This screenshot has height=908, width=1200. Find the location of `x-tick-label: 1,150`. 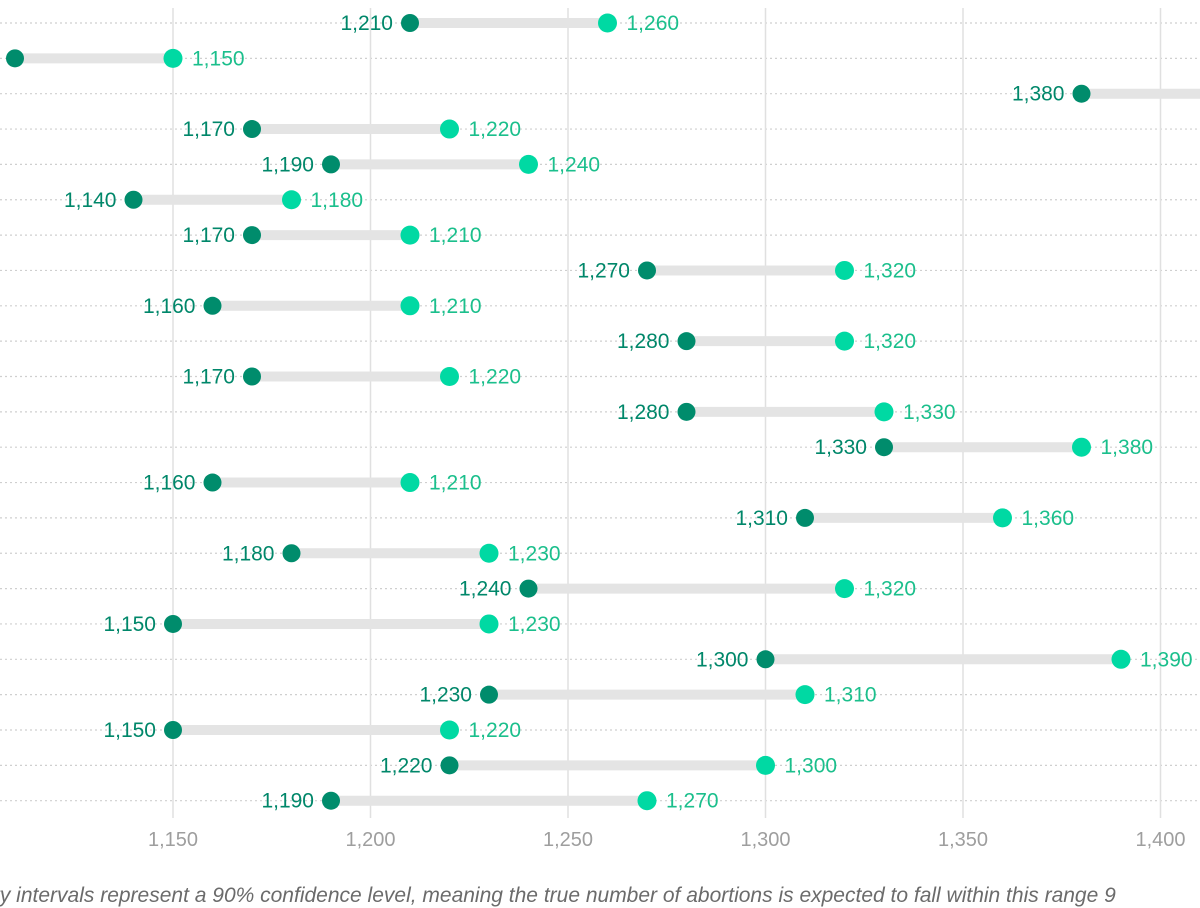

x-tick-label: 1,150 is located at coordinates (173, 840).